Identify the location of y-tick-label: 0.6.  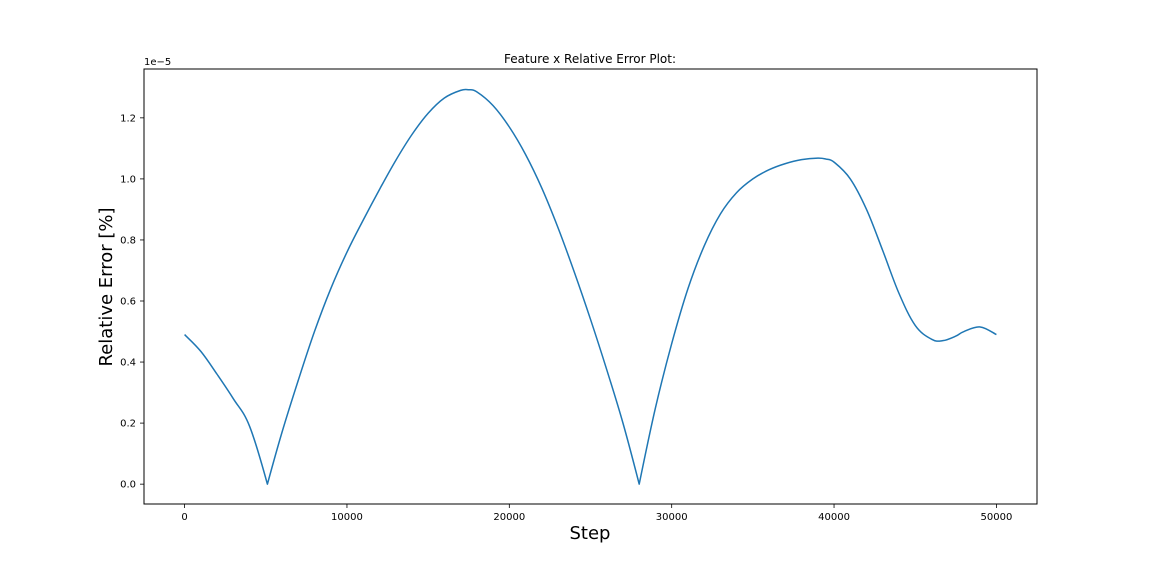
(128, 302).